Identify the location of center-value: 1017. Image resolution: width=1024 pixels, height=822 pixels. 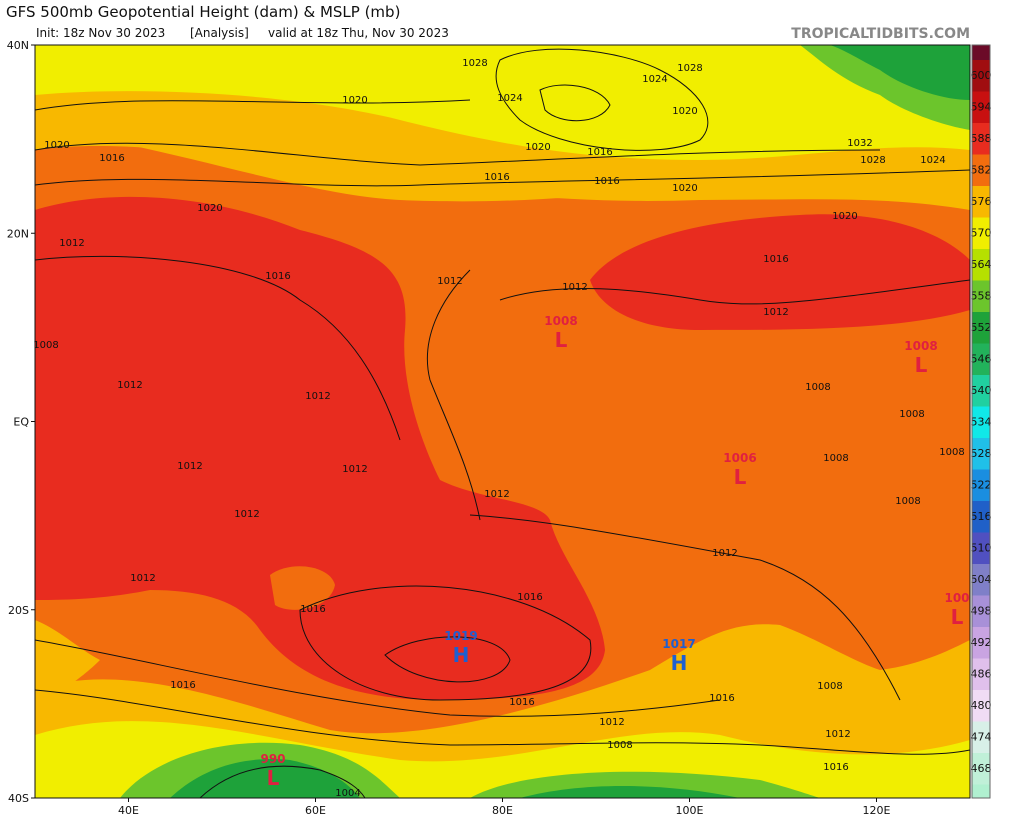
(678, 644).